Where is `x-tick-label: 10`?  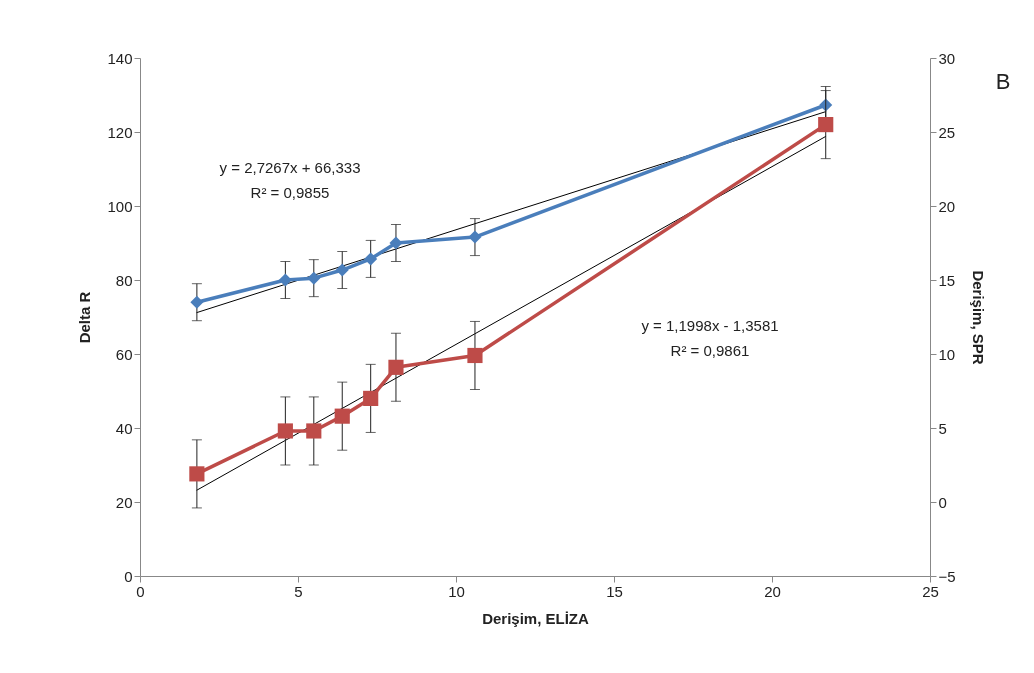 x-tick-label: 10 is located at coordinates (456, 591).